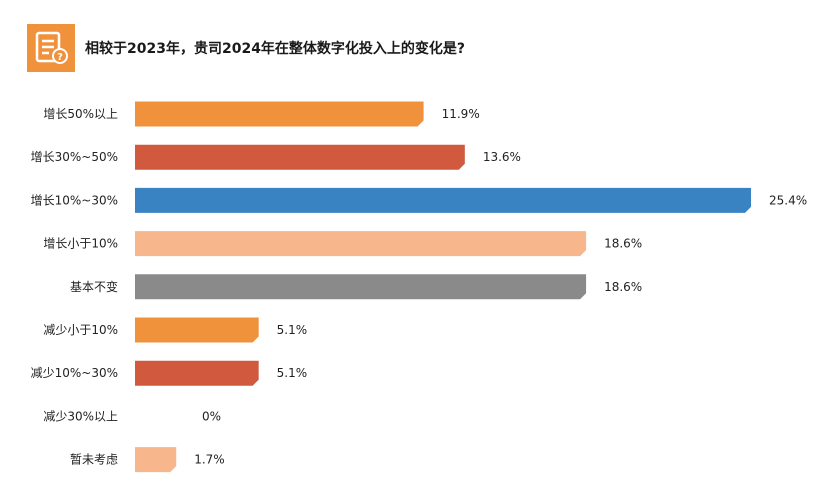  Describe the element at coordinates (74, 157) in the screenshot. I see `category-label: 增长30%~50%` at that location.